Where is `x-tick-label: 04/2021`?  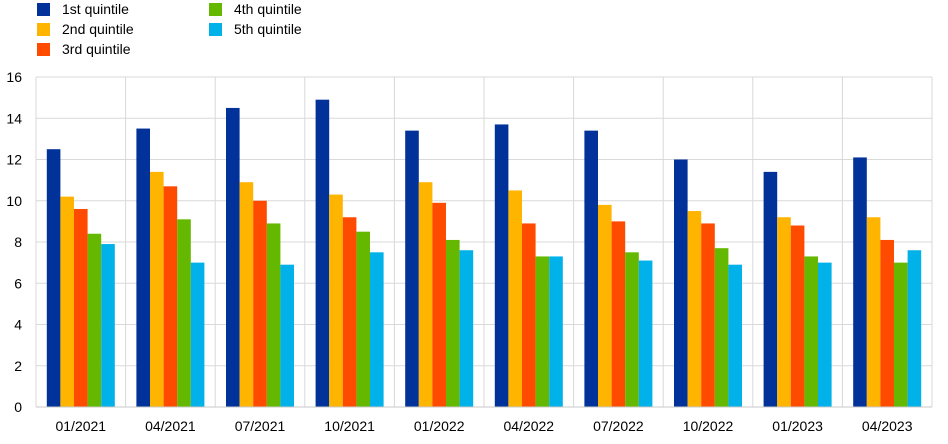 x-tick-label: 04/2021 is located at coordinates (170, 426).